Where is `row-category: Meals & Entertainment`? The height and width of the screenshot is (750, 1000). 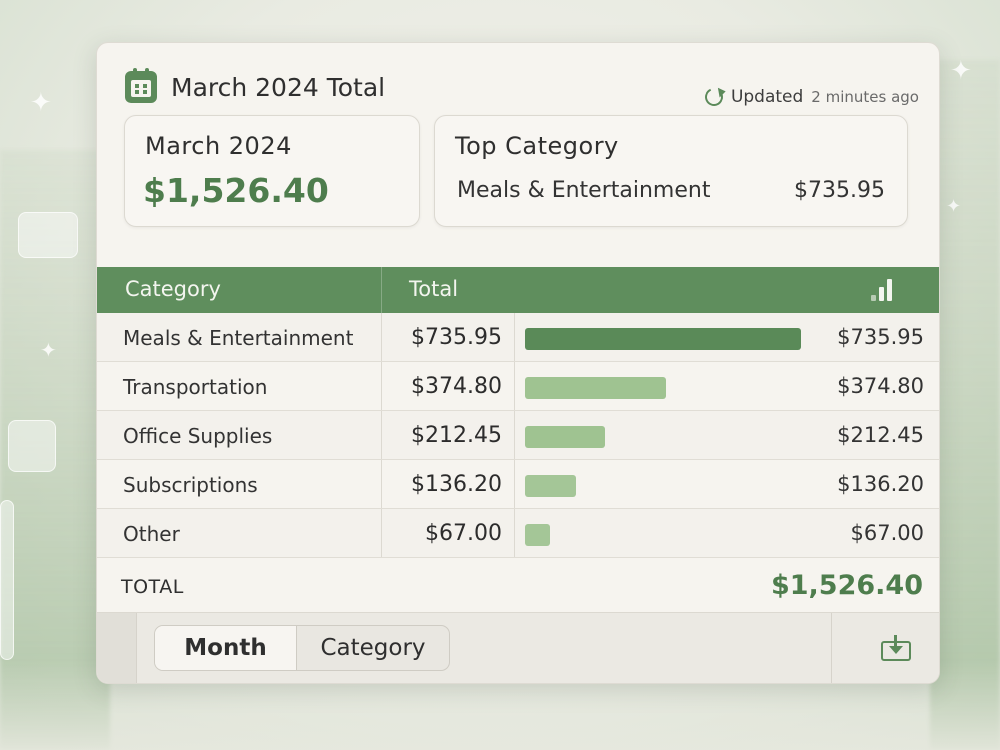
row-category: Meals & Entertainment is located at coordinates (238, 338).